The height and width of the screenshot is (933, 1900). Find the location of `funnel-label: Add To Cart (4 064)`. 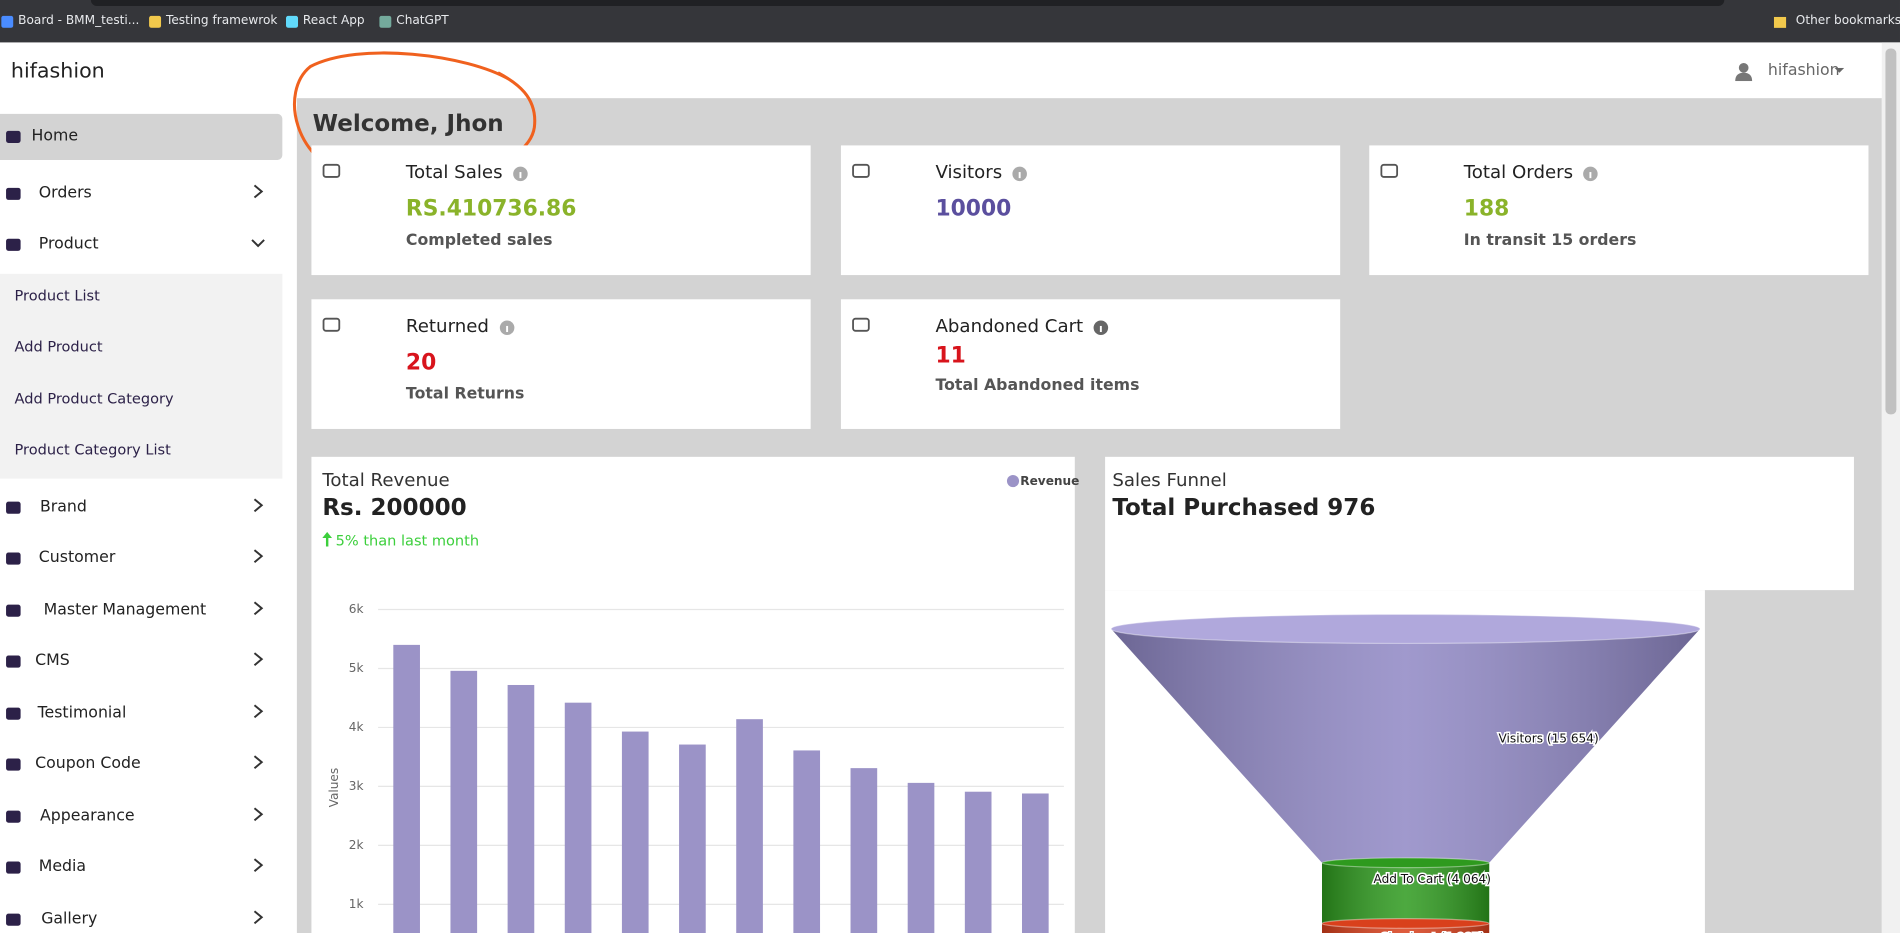

funnel-label: Add To Cart (4 064) is located at coordinates (1432, 879).